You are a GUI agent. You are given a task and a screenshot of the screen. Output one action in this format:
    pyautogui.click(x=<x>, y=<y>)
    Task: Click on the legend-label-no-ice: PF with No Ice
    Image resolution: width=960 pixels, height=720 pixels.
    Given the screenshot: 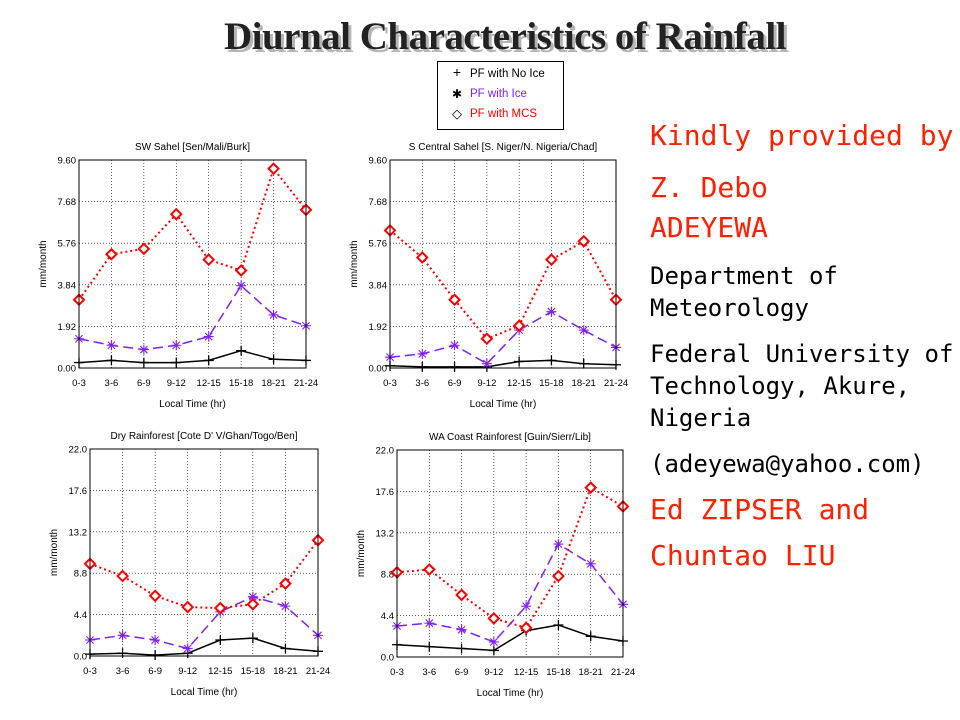 What is the action you would take?
    pyautogui.click(x=507, y=74)
    